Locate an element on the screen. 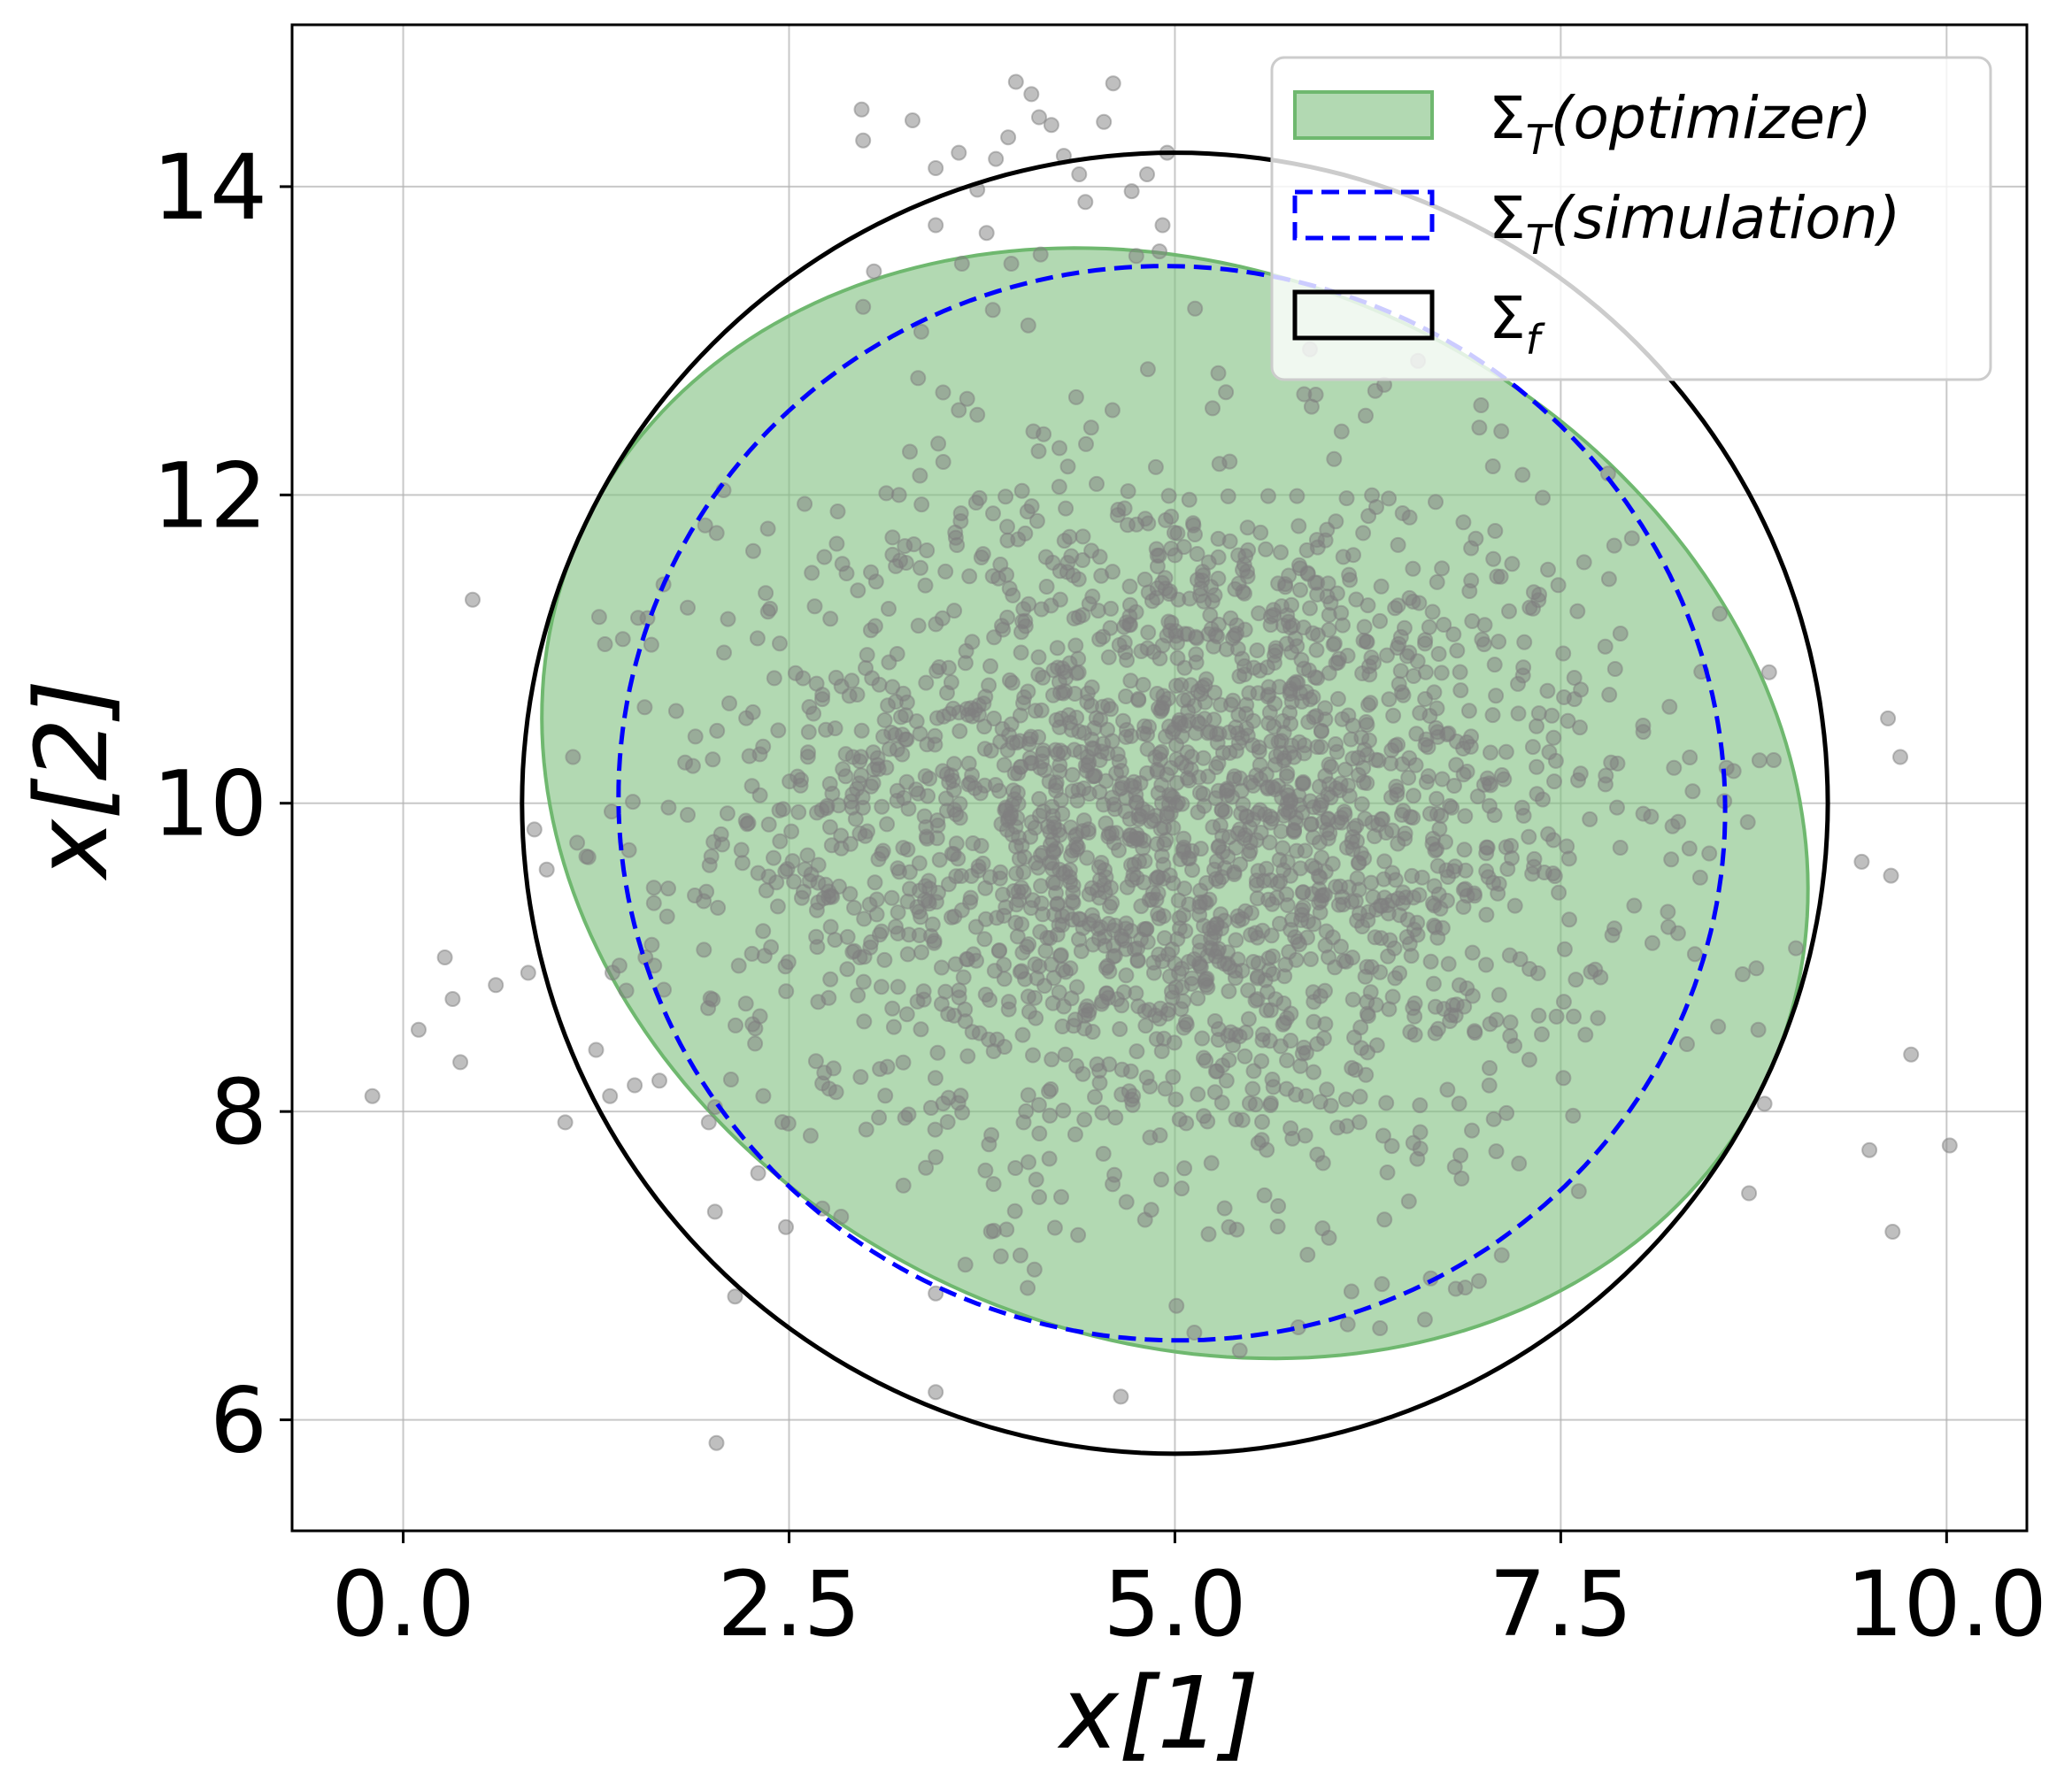 The height and width of the screenshot is (1783, 2072). x-tick-label: 2.5 is located at coordinates (788, 1604).